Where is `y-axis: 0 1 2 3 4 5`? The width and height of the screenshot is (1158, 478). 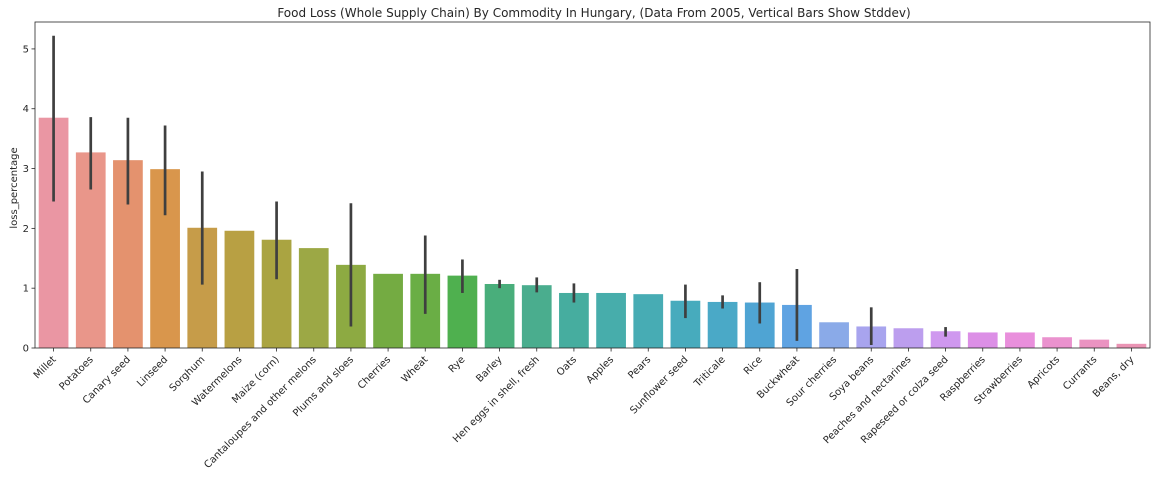
y-axis: 0 1 2 3 4 5 is located at coordinates (29, 199).